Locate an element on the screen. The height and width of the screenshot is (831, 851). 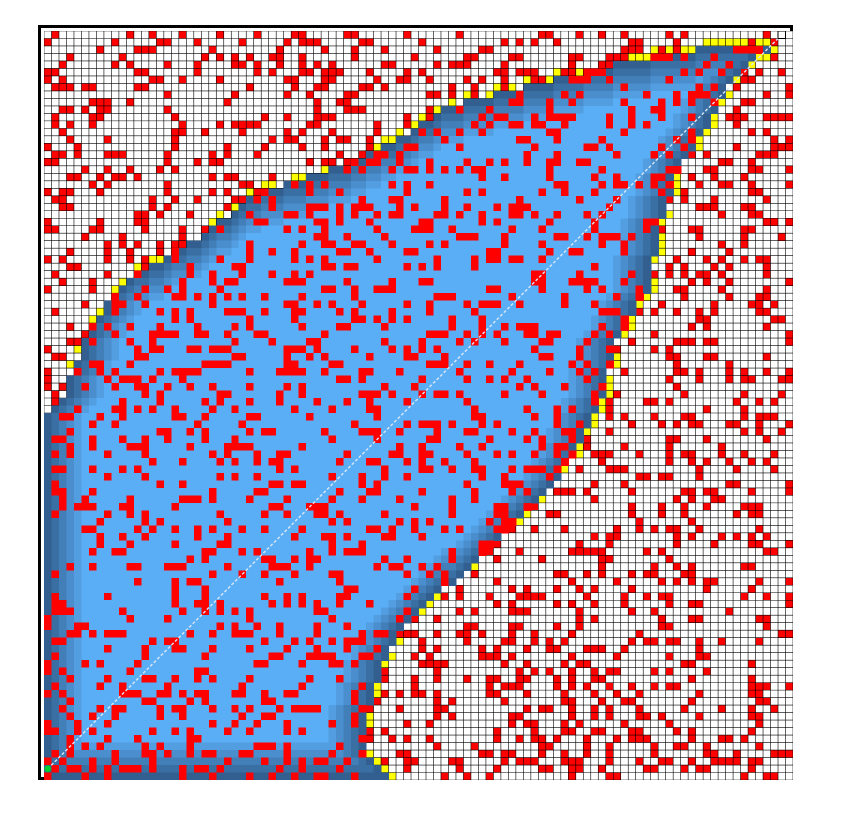
start-marker is located at coordinates (48, 769).